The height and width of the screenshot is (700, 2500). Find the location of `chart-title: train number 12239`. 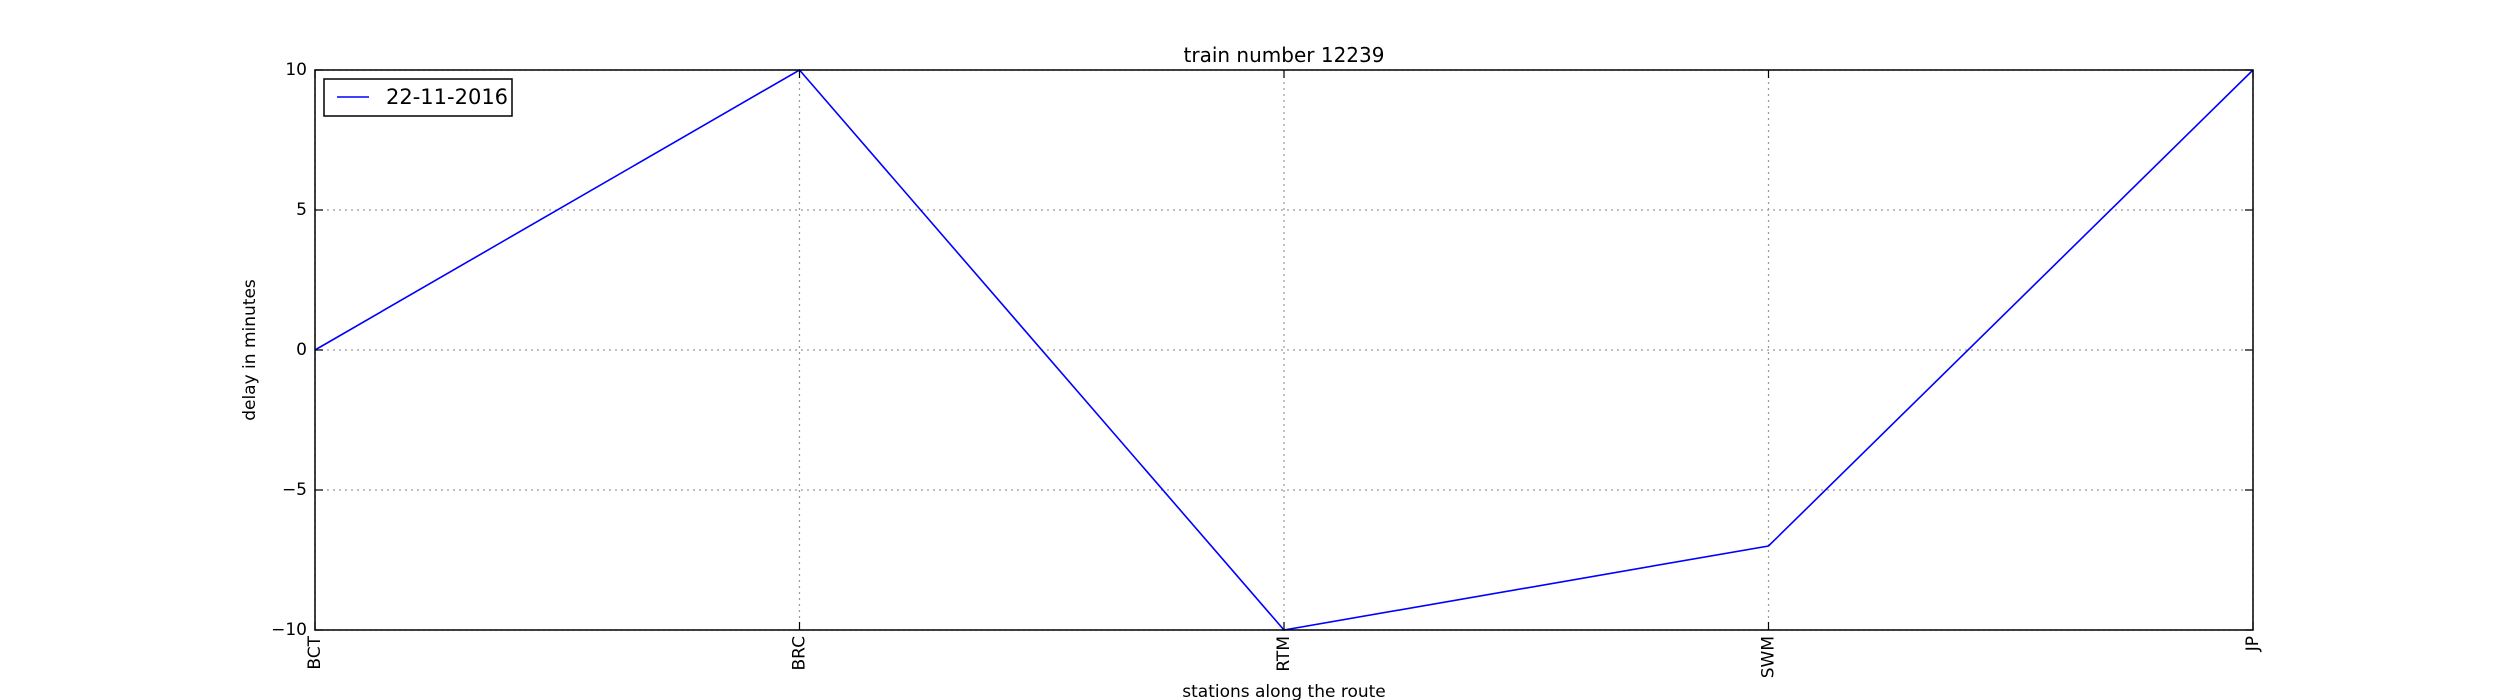

chart-title: train number 12239 is located at coordinates (1284, 55).